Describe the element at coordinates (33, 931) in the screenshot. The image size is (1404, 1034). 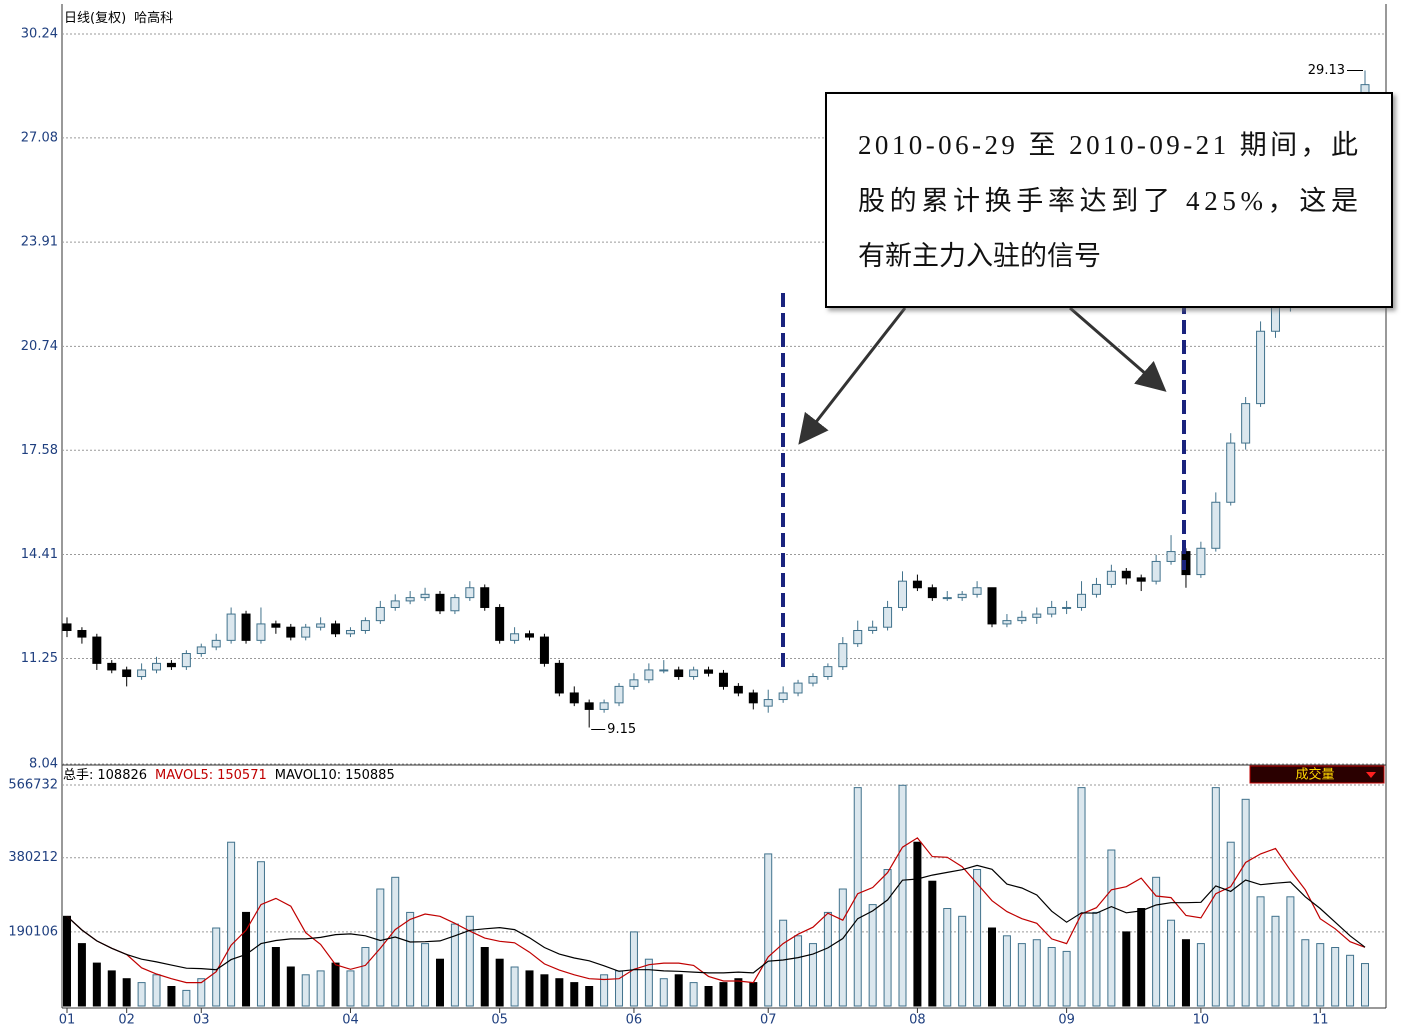
I see `y-tick-label: 190106` at that location.